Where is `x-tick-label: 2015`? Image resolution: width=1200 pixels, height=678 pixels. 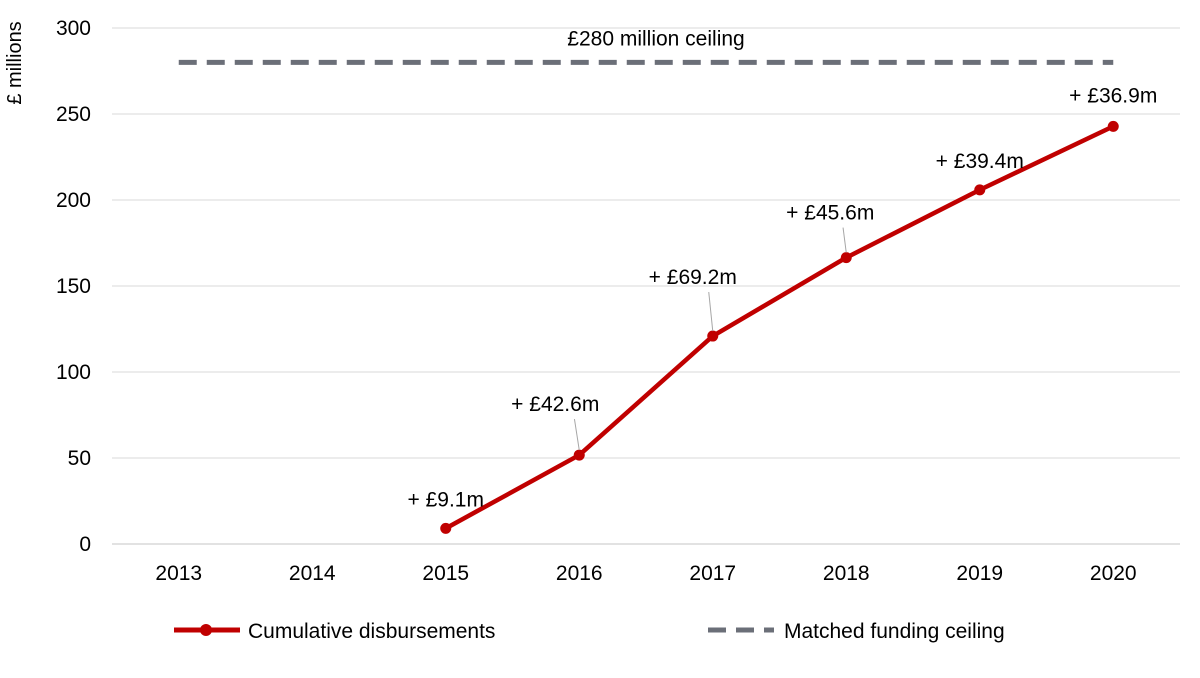
x-tick-label: 2015 is located at coordinates (445, 573).